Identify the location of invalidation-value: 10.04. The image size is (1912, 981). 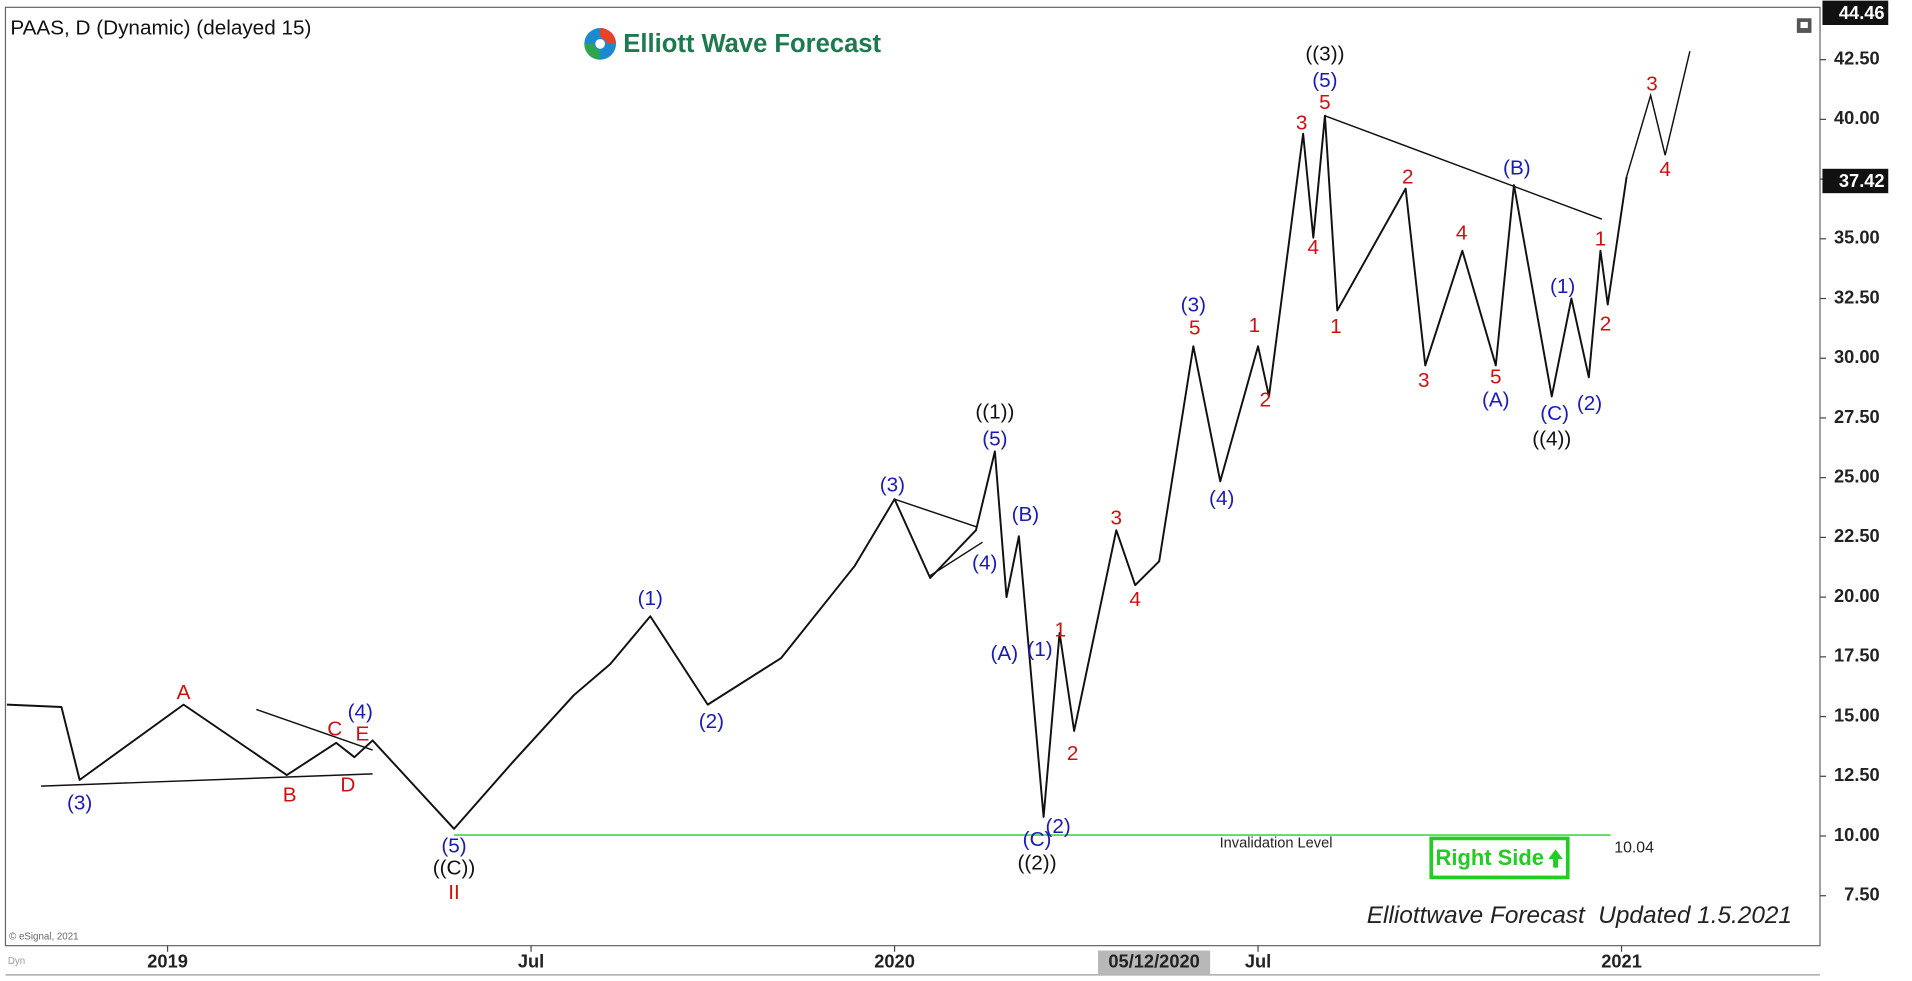
(1634, 848).